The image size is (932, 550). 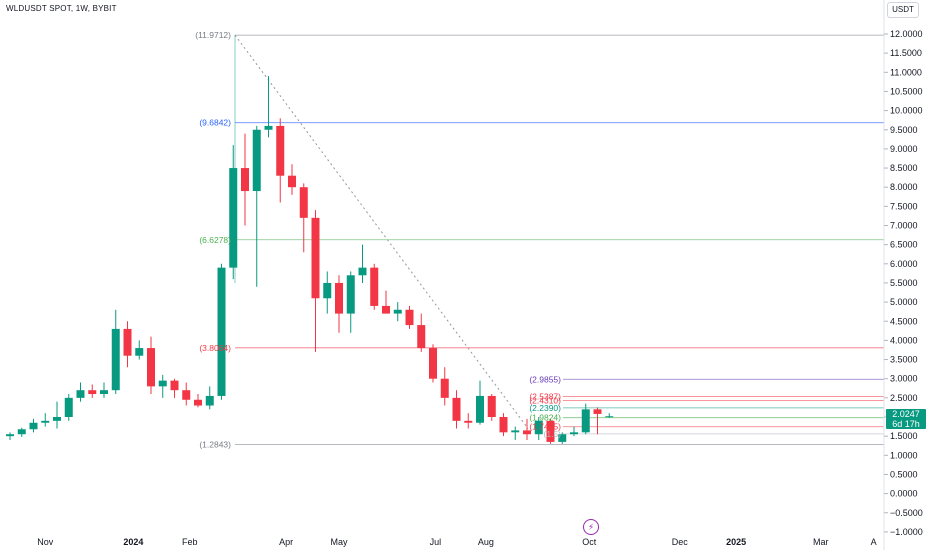 I want to click on y-tick-label: −0.5000, so click(x=906, y=513).